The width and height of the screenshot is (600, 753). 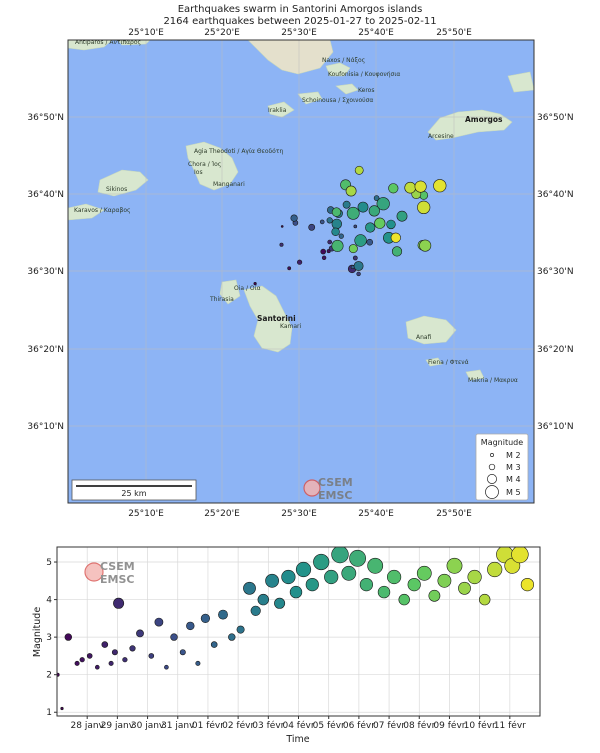 What do you see at coordinates (297, 739) in the screenshot?
I see `x-axis-label: Time` at bounding box center [297, 739].